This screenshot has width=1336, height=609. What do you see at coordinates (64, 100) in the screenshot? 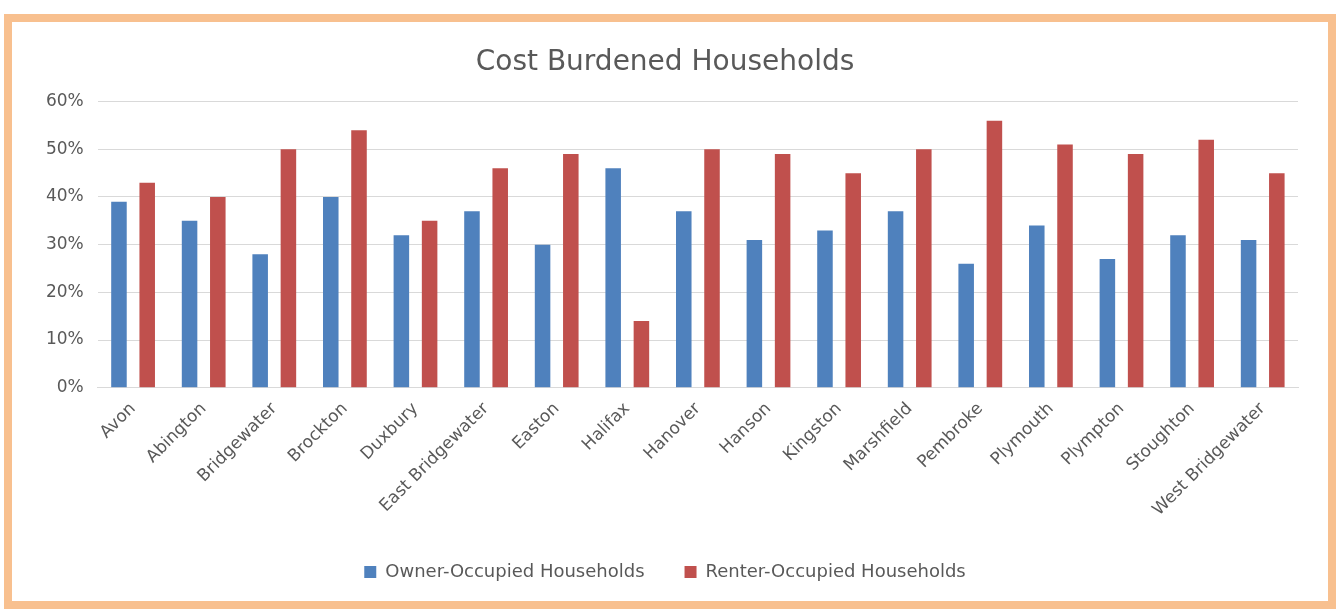
I see `y-tick-label: 60%` at bounding box center [64, 100].